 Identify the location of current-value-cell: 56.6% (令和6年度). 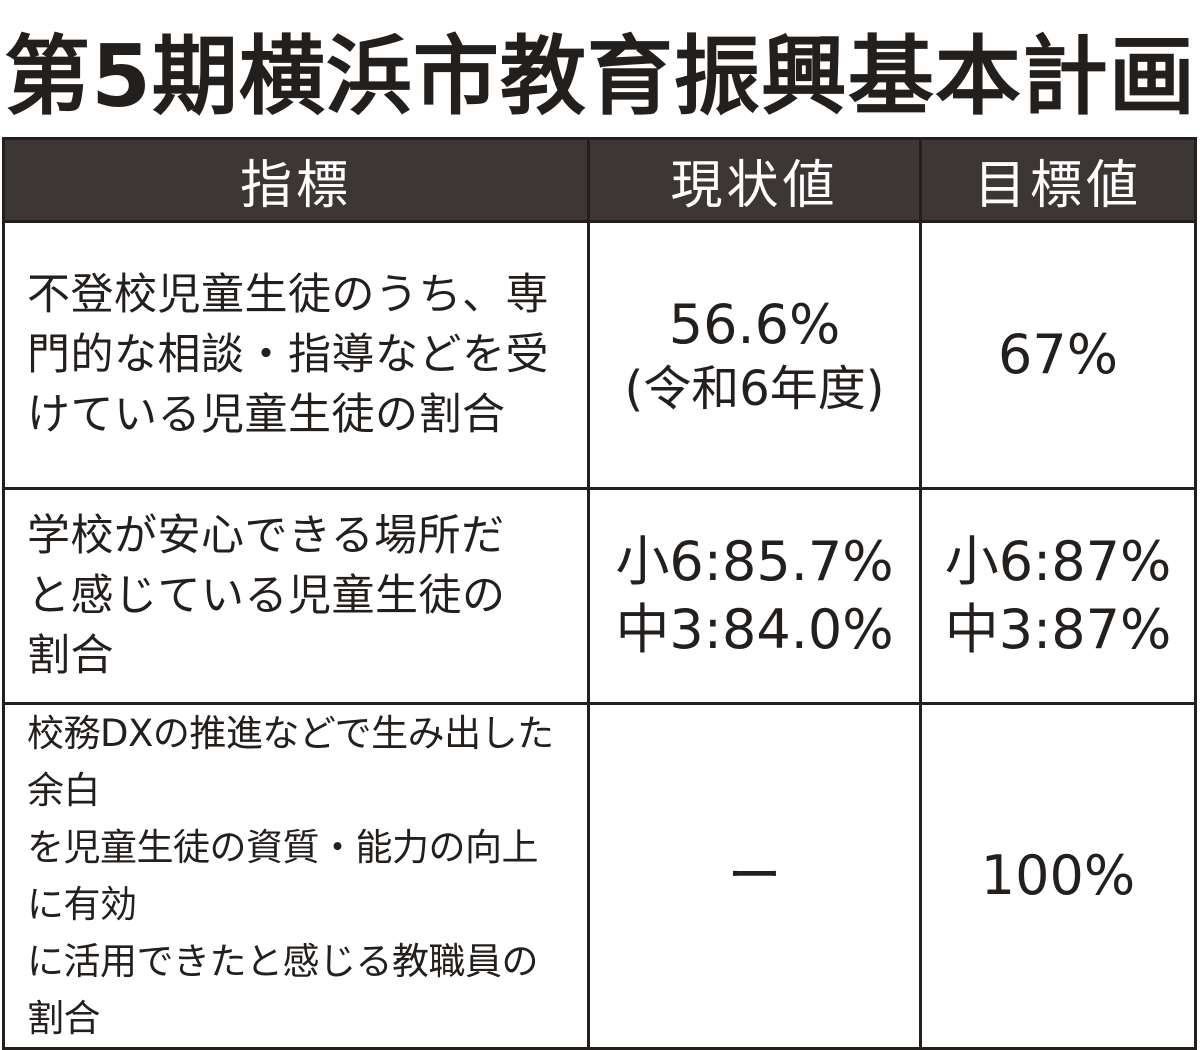
(754, 355).